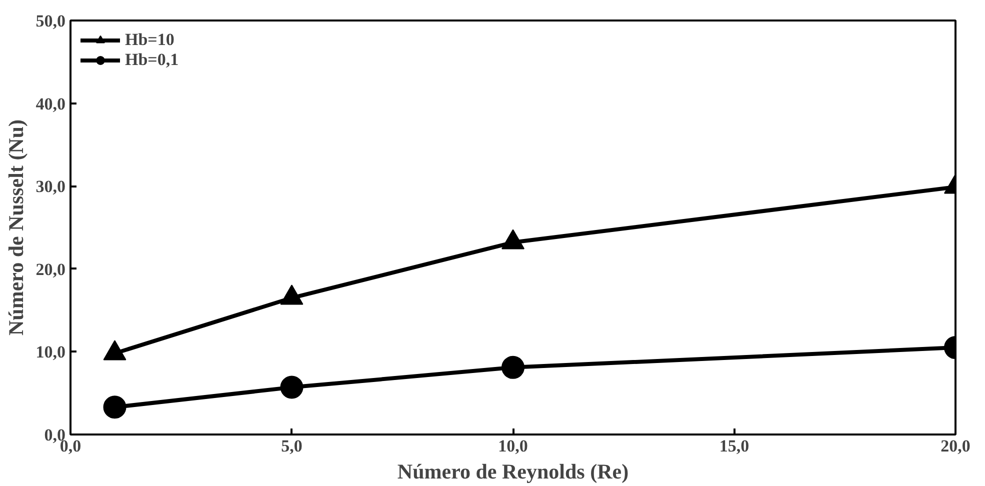  I want to click on y-tick-label: 50,0, so click(51, 21).